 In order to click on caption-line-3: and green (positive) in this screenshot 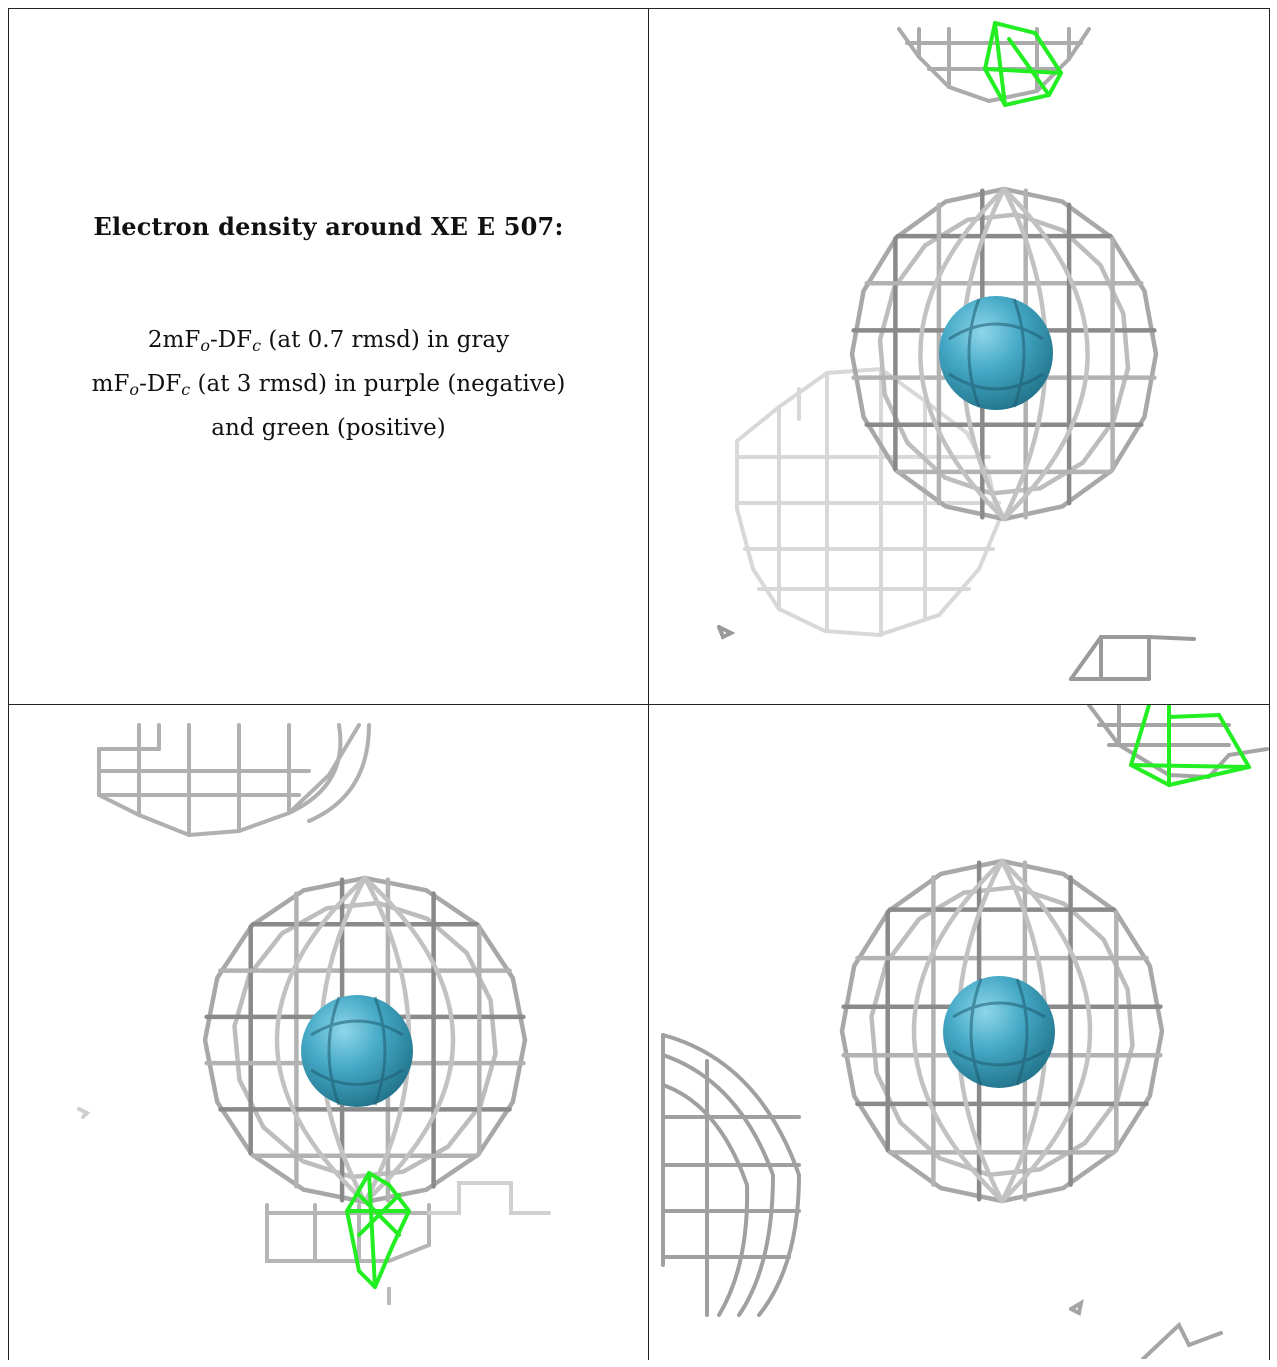, I will do `click(328, 428)`.